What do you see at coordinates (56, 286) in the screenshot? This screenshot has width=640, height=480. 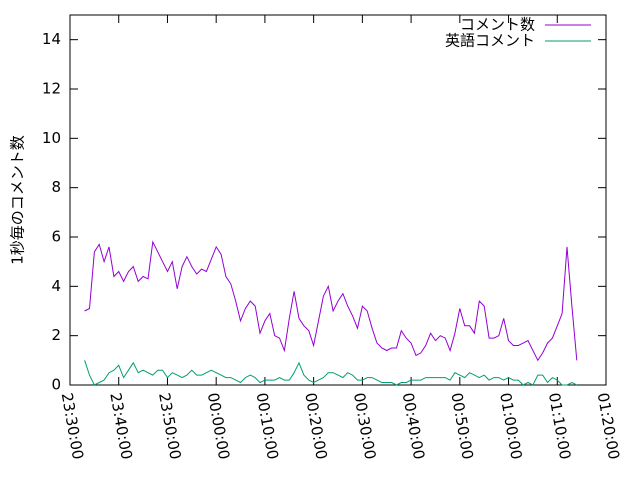 I see `y-tick-label: 4` at bounding box center [56, 286].